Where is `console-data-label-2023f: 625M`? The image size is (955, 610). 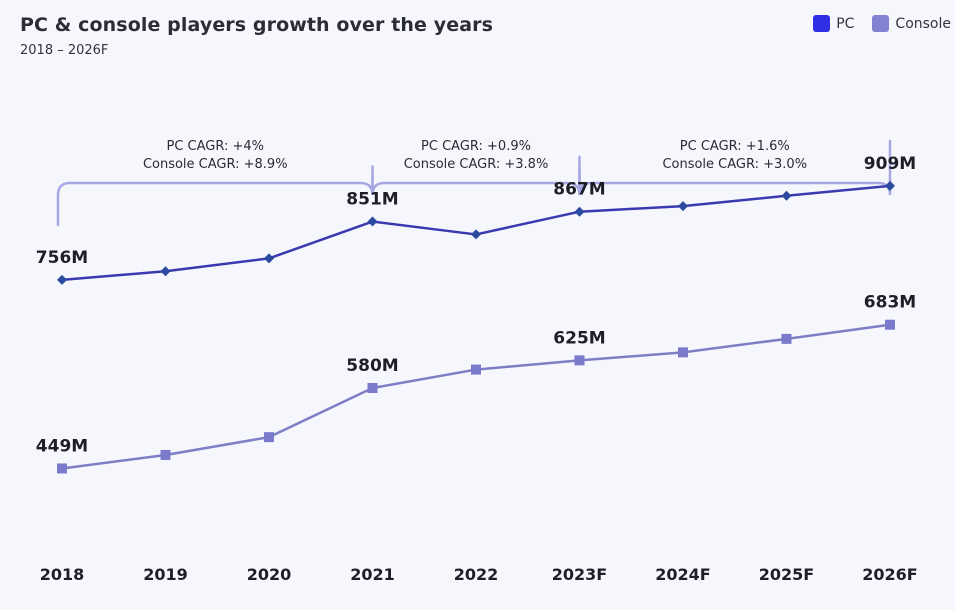 console-data-label-2023f: 625M is located at coordinates (579, 338).